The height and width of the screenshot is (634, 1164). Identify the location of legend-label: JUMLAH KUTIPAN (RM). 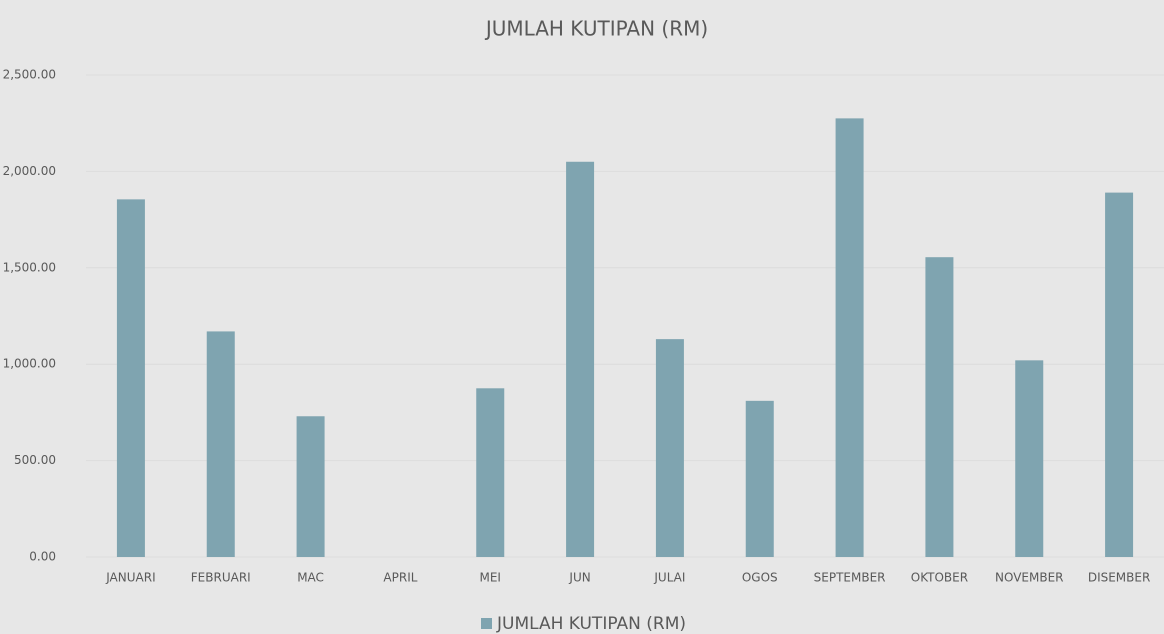
(591, 624).